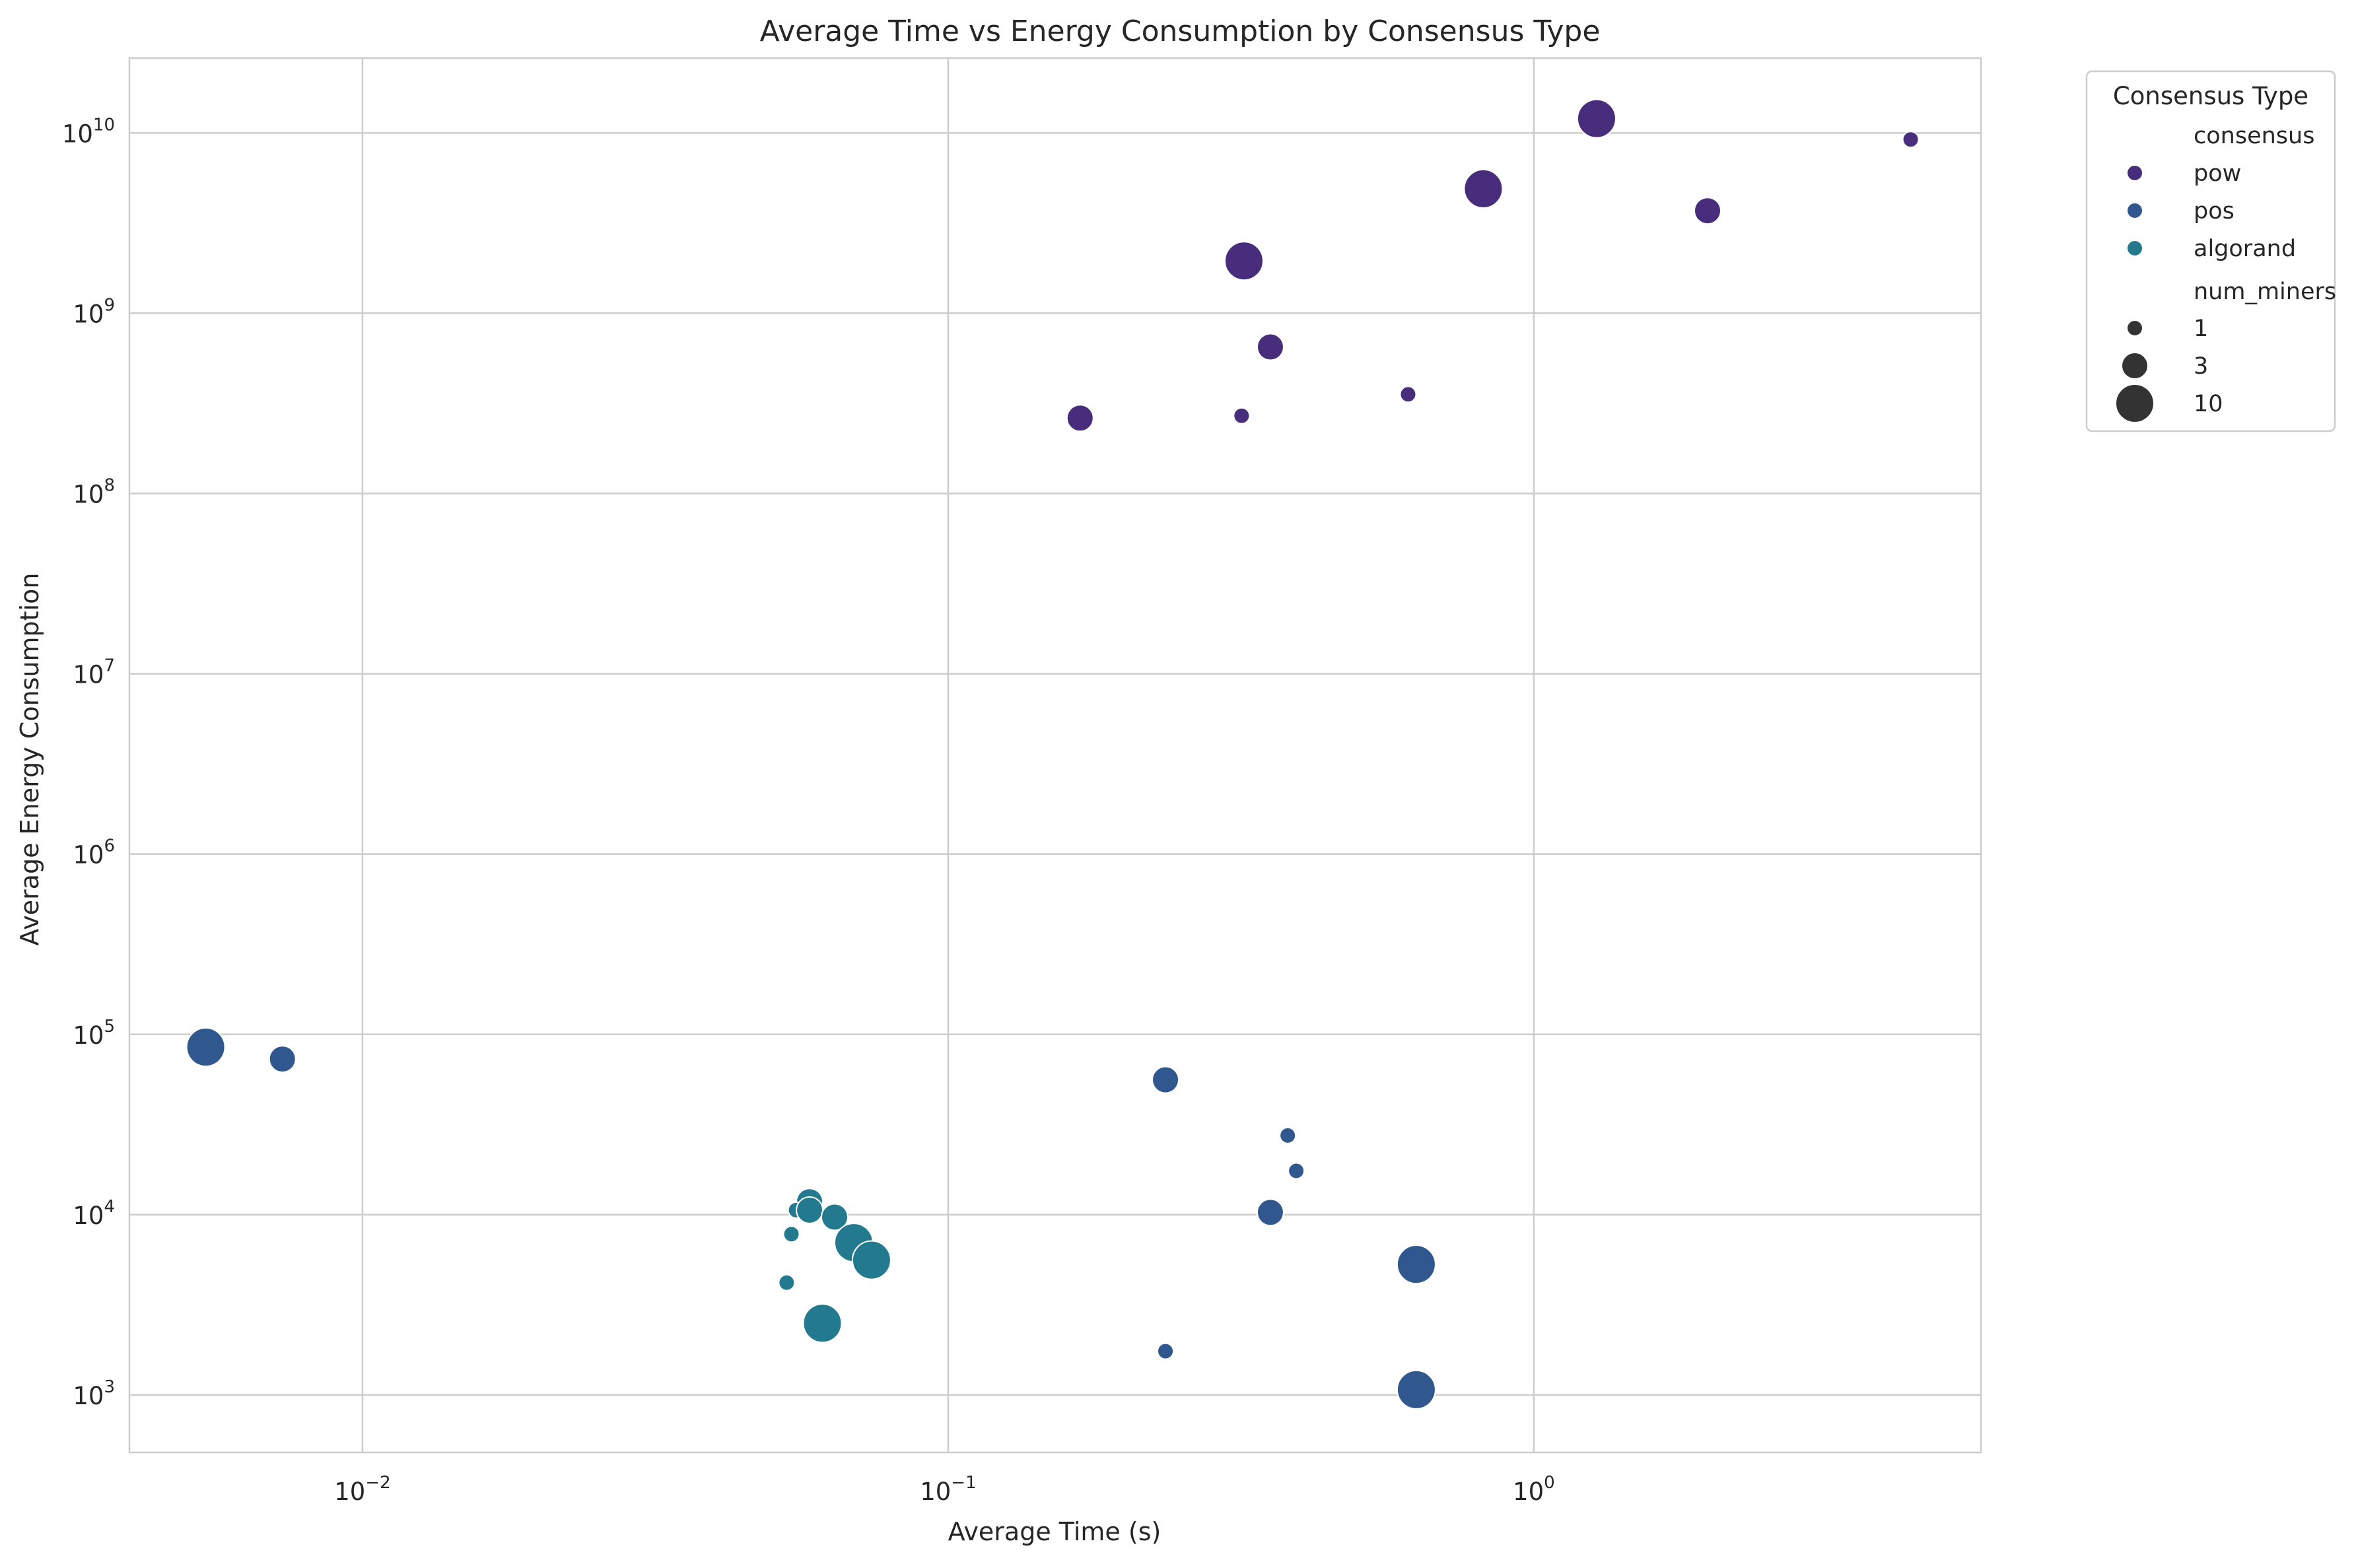 The width and height of the screenshot is (2356, 1568). What do you see at coordinates (2208, 404) in the screenshot?
I see `legend-size-label: 10` at bounding box center [2208, 404].